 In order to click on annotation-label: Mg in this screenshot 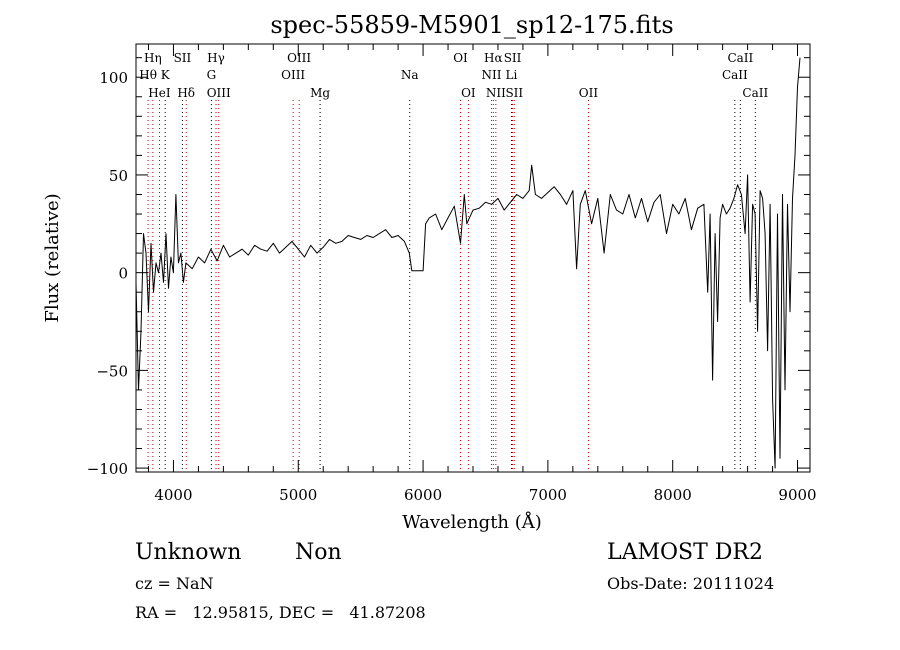, I will do `click(320, 93)`.